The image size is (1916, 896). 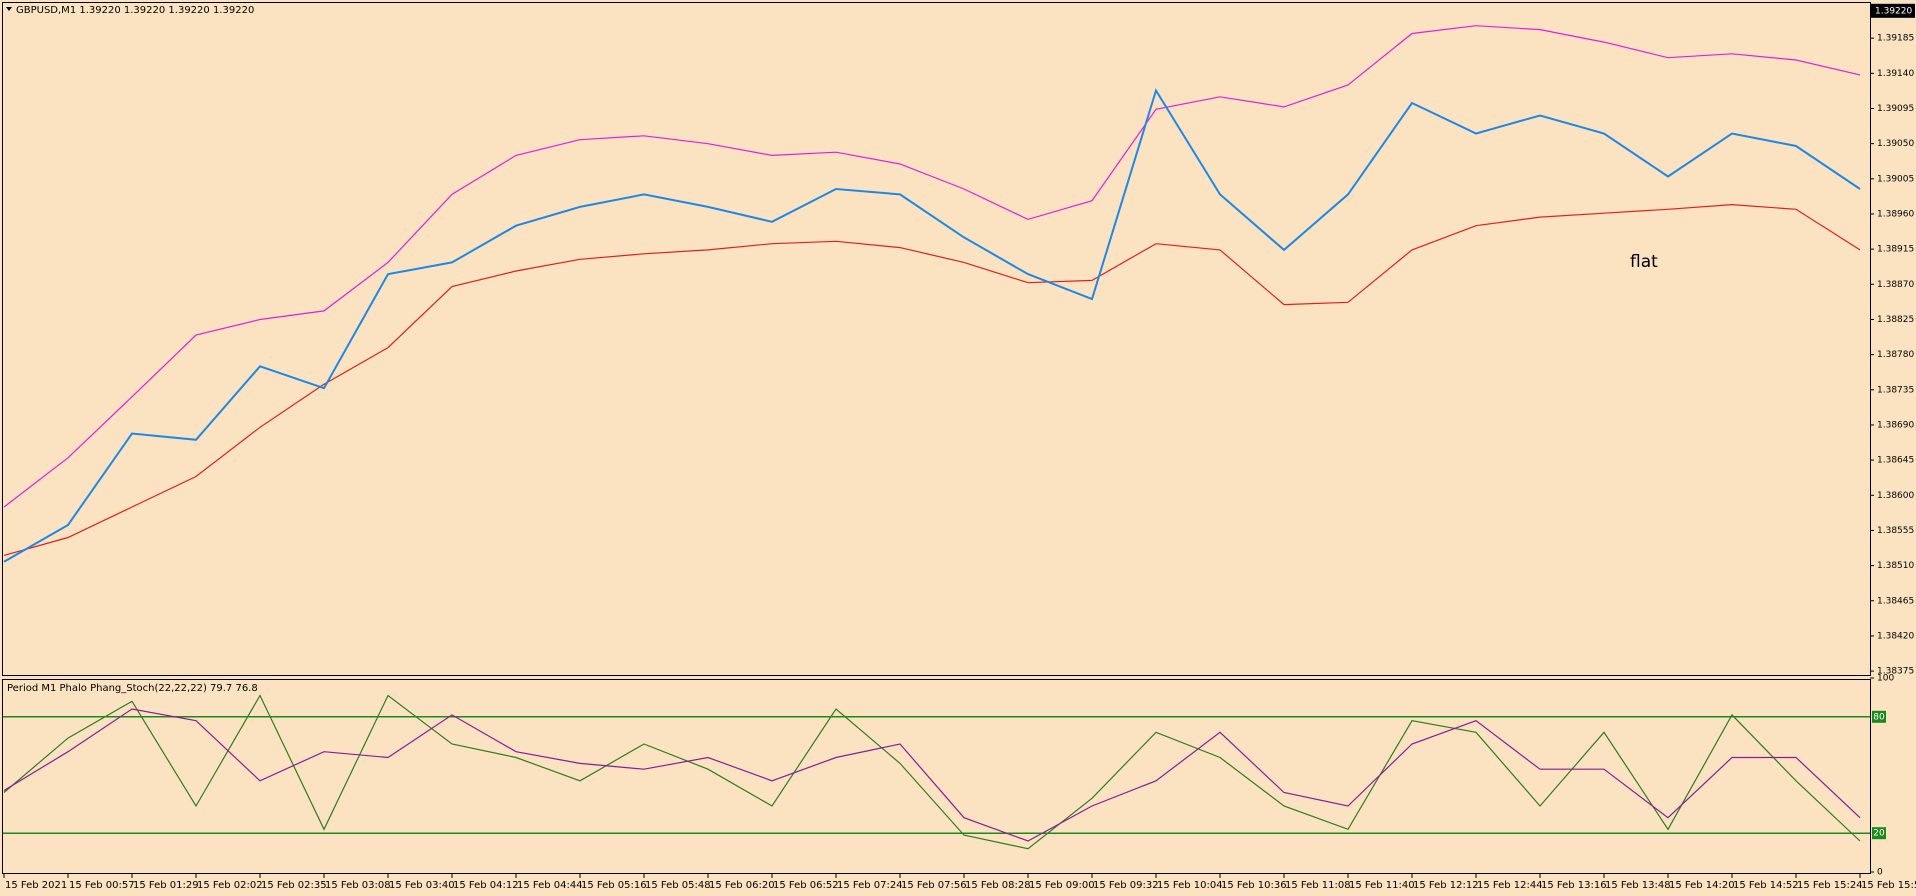 I want to click on x-tick-label: 15 Feb 2021, so click(x=36, y=885).